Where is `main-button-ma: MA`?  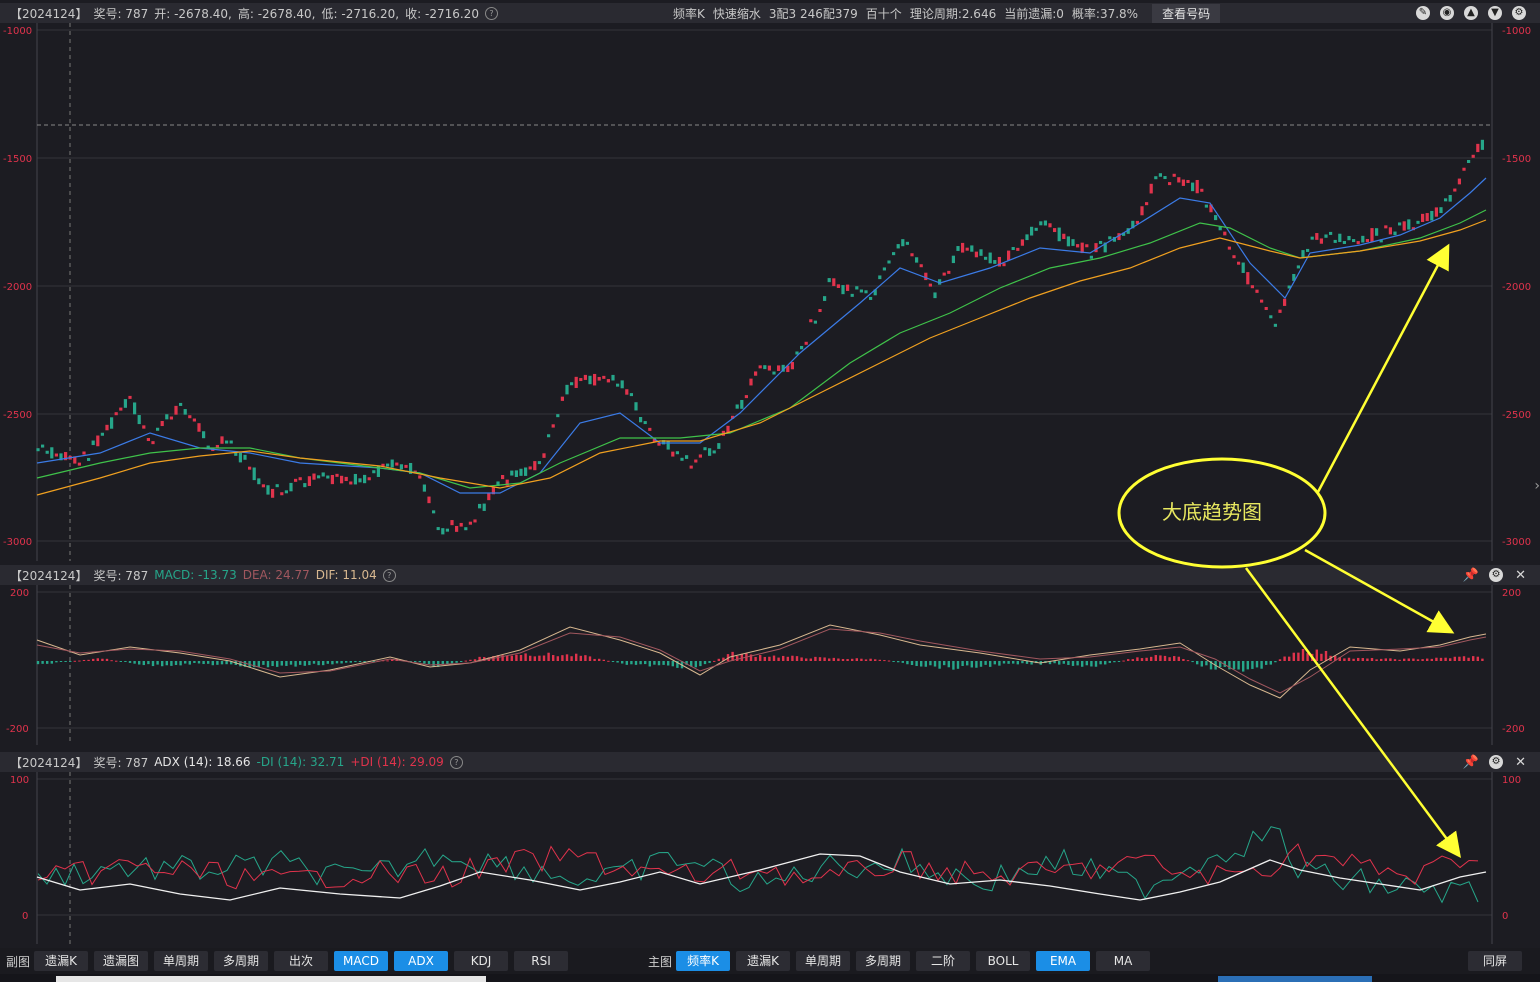 main-button-ma: MA is located at coordinates (1123, 961).